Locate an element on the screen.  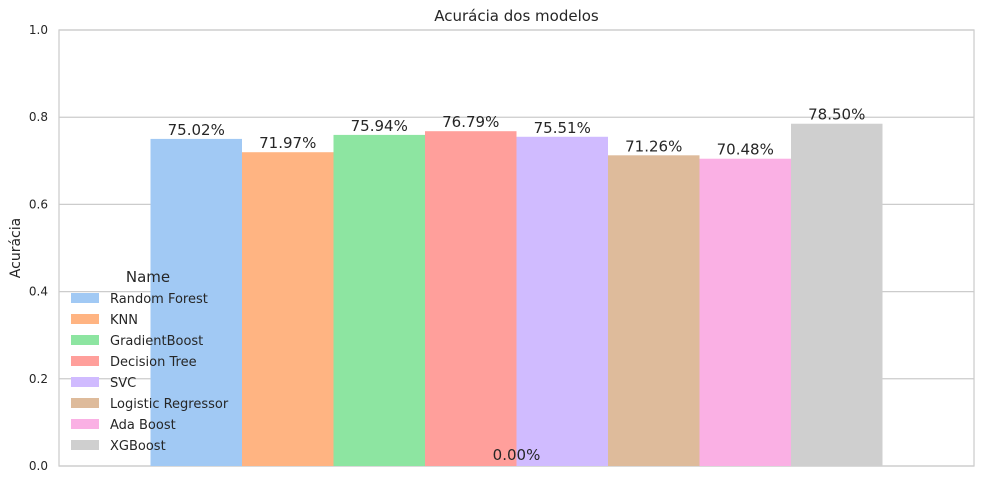
data-label: 71.97% is located at coordinates (287, 143).